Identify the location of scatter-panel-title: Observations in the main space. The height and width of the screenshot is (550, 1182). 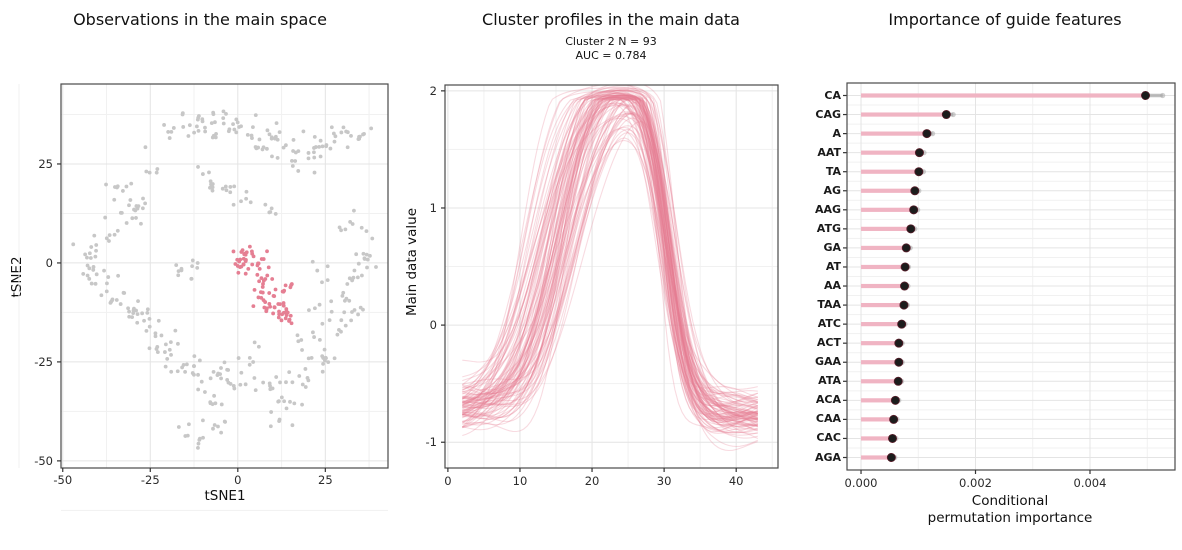
(200, 19).